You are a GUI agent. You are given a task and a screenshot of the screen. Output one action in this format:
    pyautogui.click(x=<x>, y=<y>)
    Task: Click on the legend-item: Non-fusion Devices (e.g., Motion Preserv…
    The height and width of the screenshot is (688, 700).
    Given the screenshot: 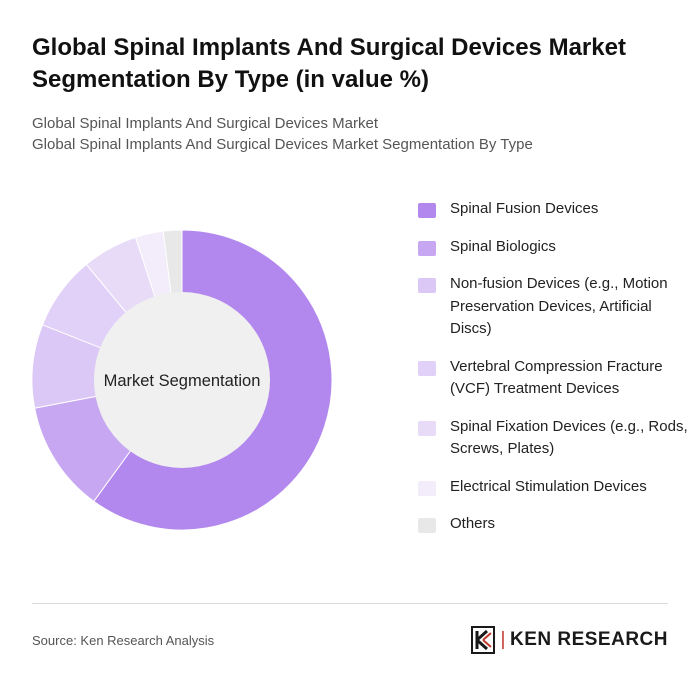 What is the action you would take?
    pyautogui.click(x=553, y=307)
    